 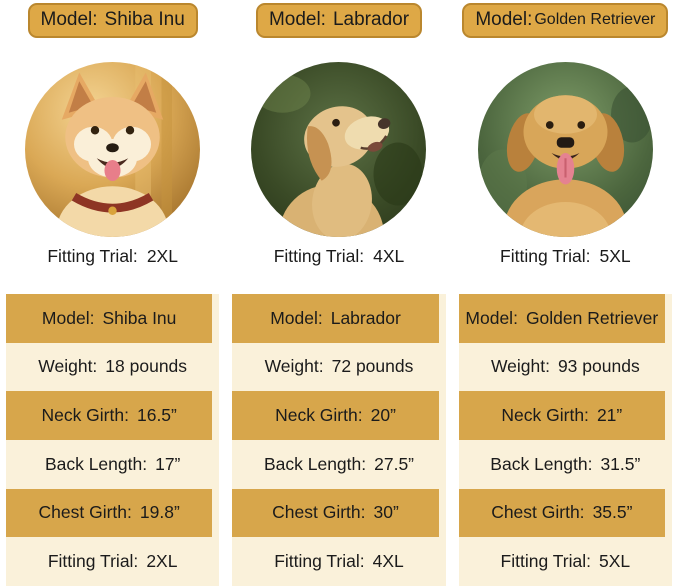 I want to click on row-value: 30”, so click(x=386, y=512).